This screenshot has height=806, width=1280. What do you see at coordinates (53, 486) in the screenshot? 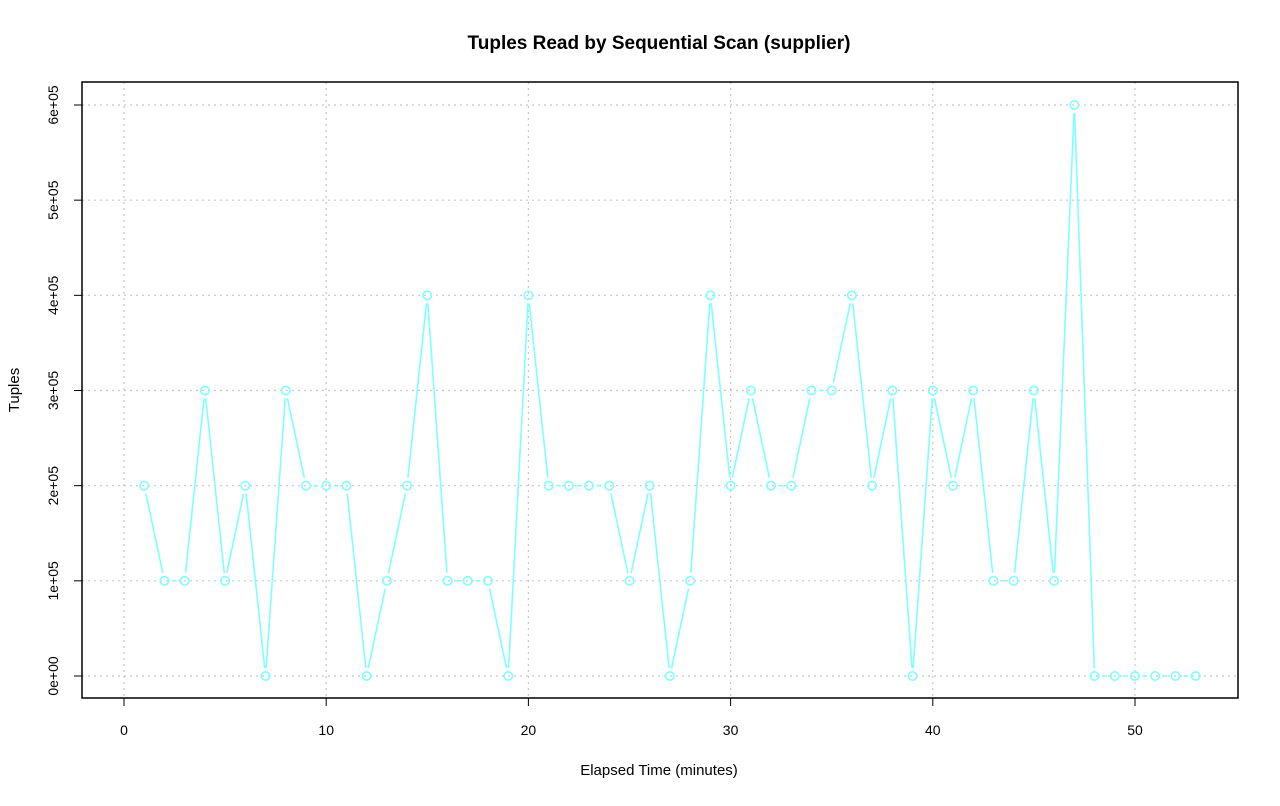
I see `y-tick-label: 2e+05` at bounding box center [53, 486].